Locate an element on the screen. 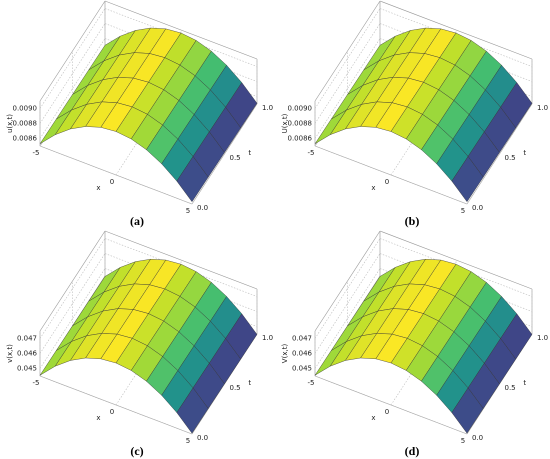 The image size is (550, 459). caption: (b) is located at coordinates (412, 221).